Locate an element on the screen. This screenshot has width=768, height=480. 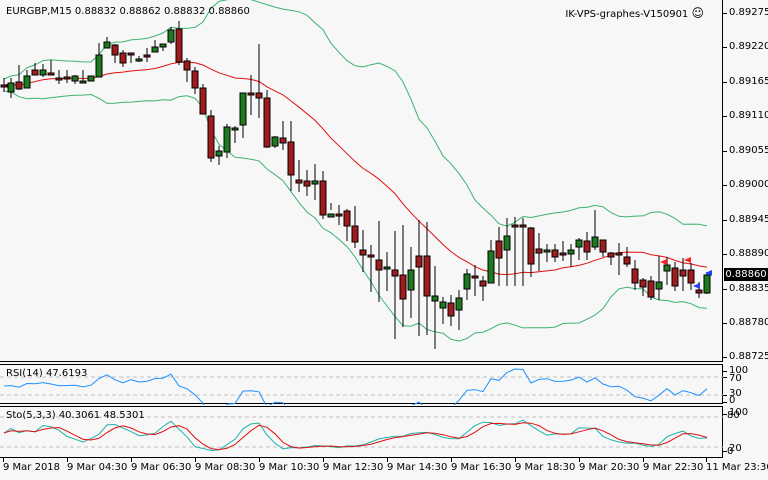
price-label: 0.89165 is located at coordinates (748, 81).